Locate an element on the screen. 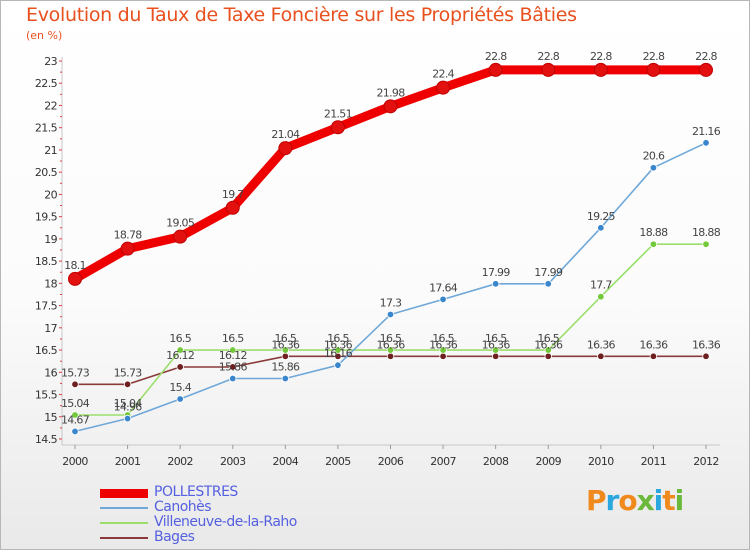 The image size is (750, 550). data-label: 15.86 is located at coordinates (285, 367).